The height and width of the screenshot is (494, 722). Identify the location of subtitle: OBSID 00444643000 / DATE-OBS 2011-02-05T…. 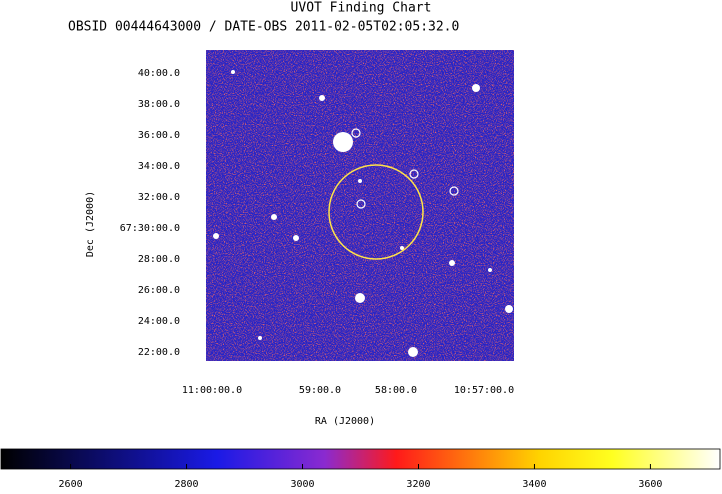
(263, 27).